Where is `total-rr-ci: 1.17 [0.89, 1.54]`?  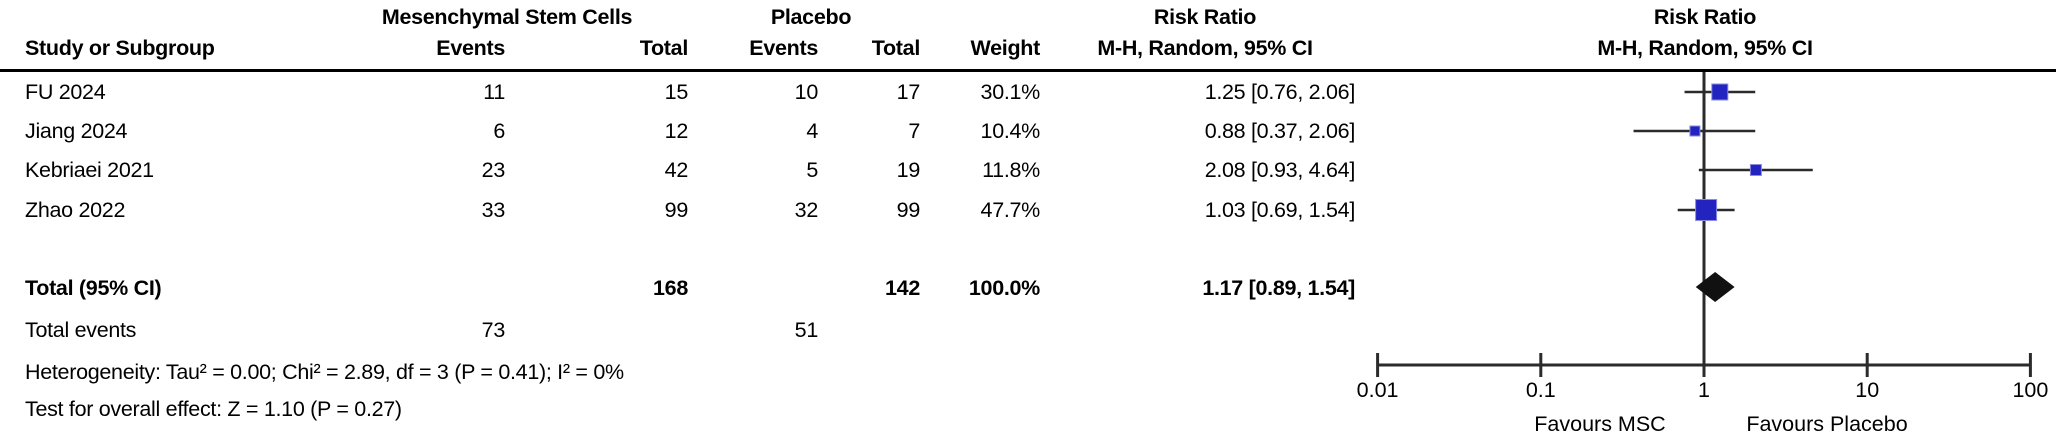 total-rr-ci: 1.17 [0.89, 1.54] is located at coordinates (1278, 288).